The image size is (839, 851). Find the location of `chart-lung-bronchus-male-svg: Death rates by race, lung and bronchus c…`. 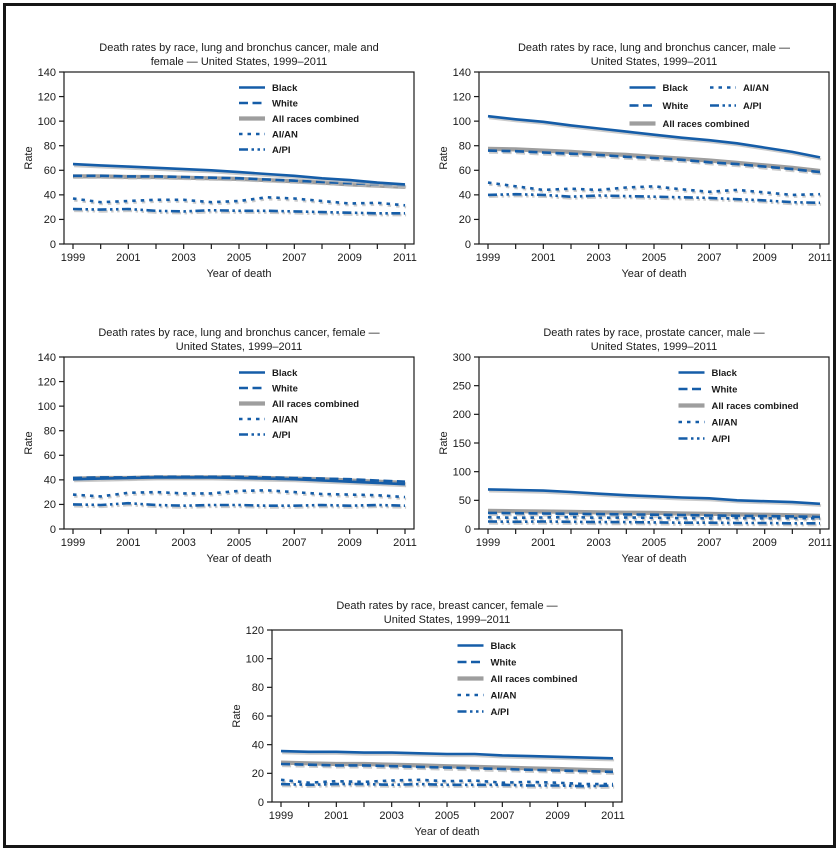

chart-lung-bronchus-male-svg: Death rates by race, lung and bronchus c… is located at coordinates (635, 161).